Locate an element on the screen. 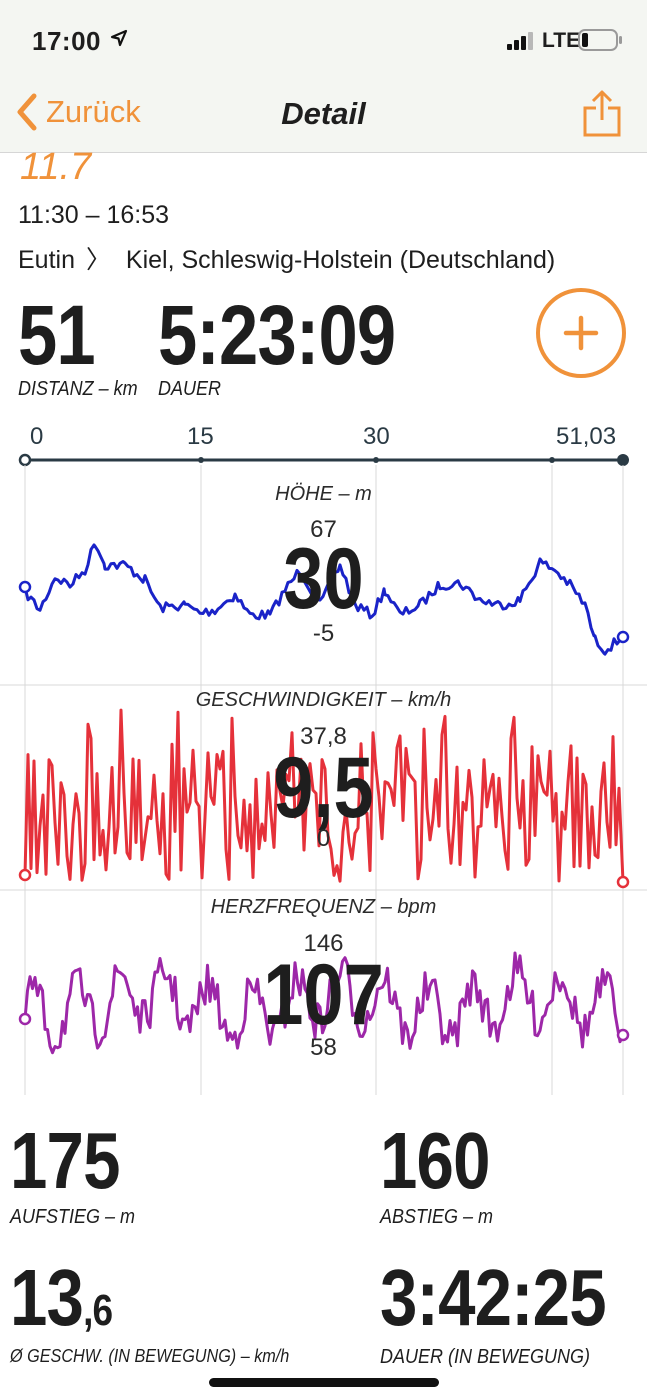 The height and width of the screenshot is (1400, 647). battery-icon is located at coordinates (600, 40).